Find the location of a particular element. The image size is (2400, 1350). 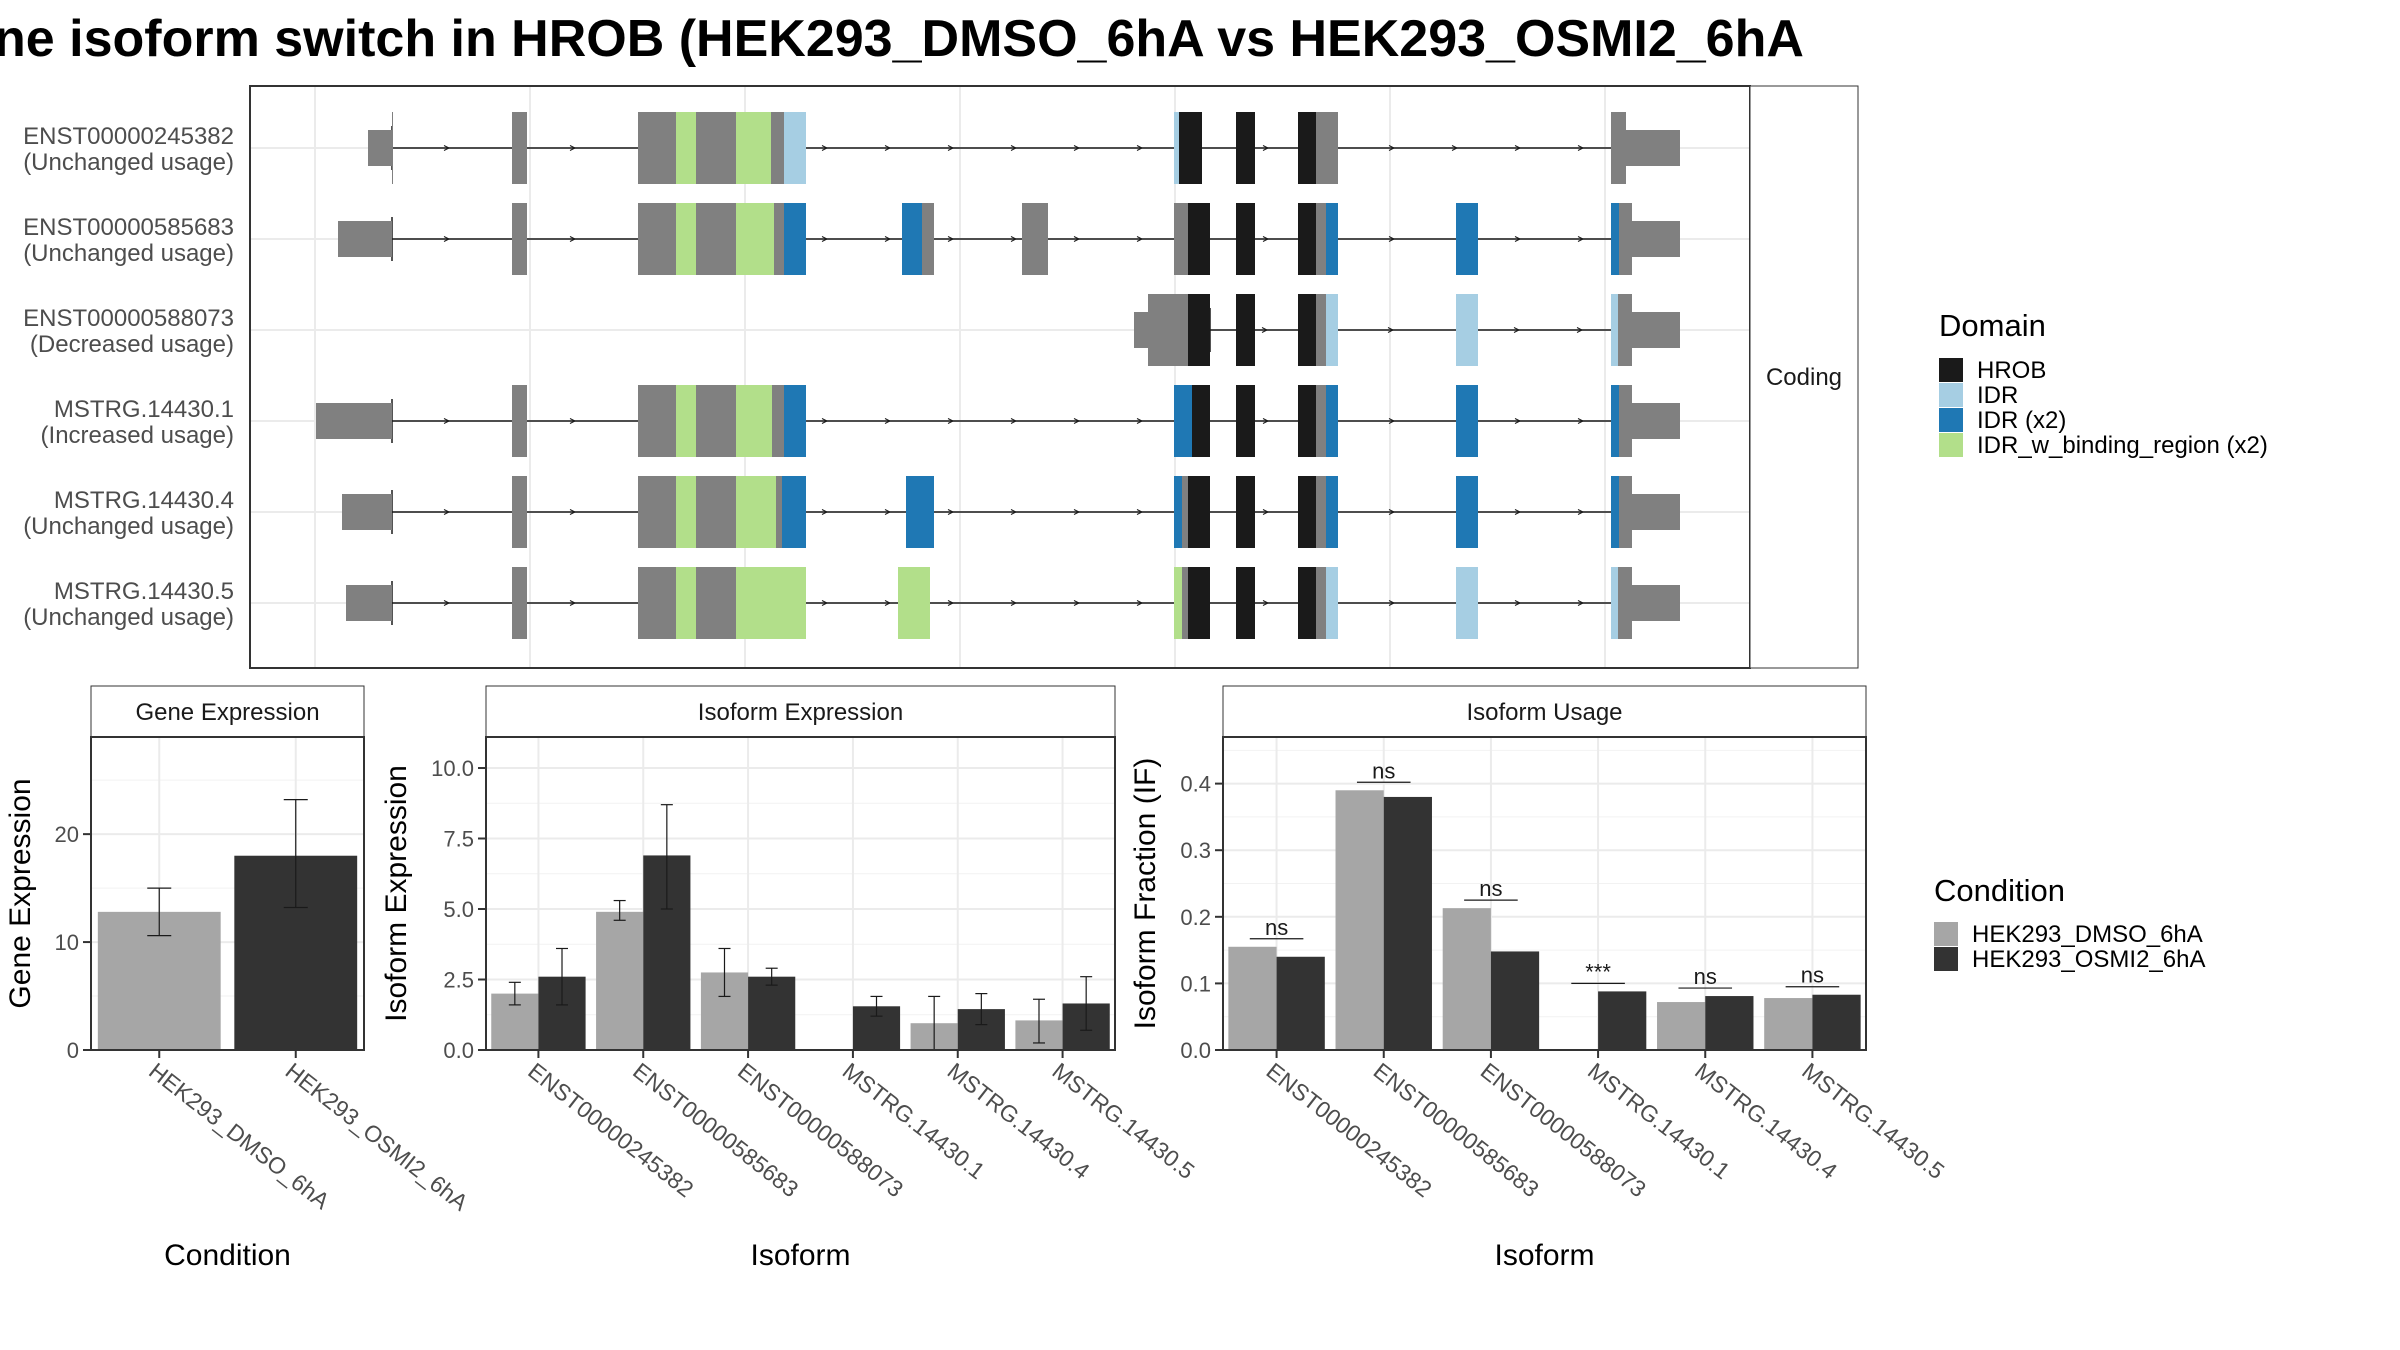

legend-domain-label: IDR (x2) is located at coordinates (2021, 420).